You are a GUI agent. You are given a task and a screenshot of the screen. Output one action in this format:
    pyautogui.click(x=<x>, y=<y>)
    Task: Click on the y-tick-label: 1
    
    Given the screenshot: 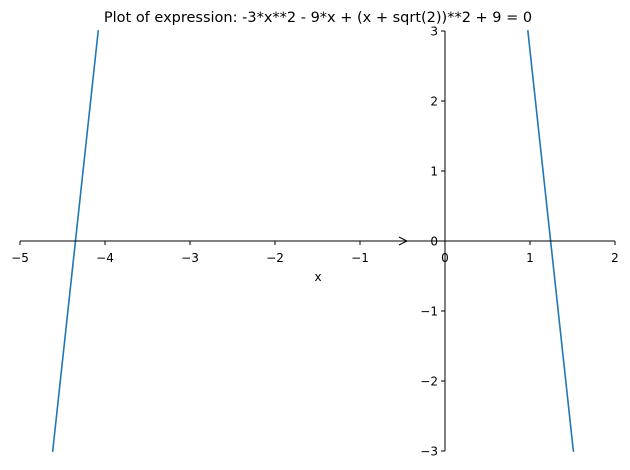 What is the action you would take?
    pyautogui.click(x=434, y=172)
    